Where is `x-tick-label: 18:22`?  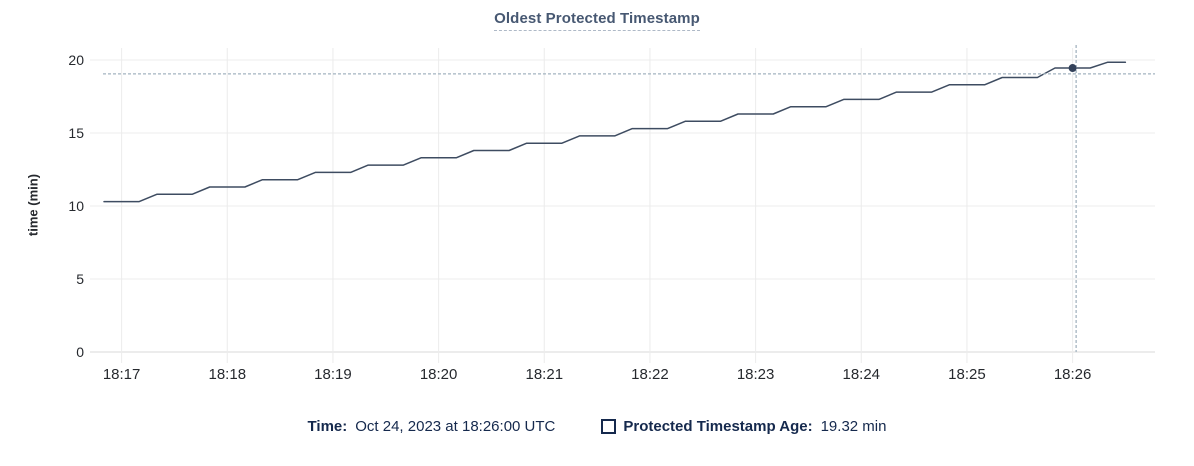 x-tick-label: 18:22 is located at coordinates (650, 374).